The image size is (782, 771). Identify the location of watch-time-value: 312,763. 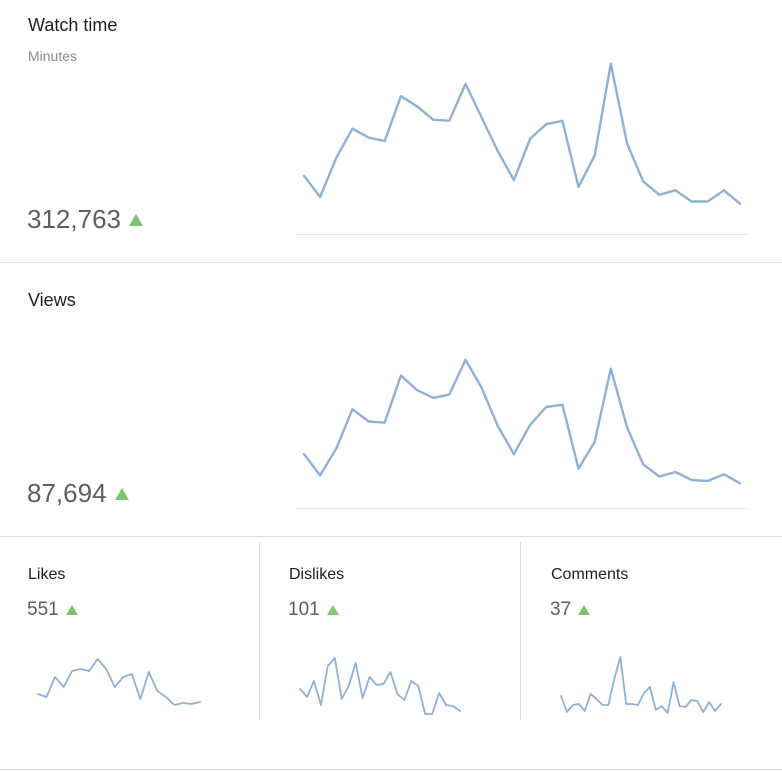
(74, 219).